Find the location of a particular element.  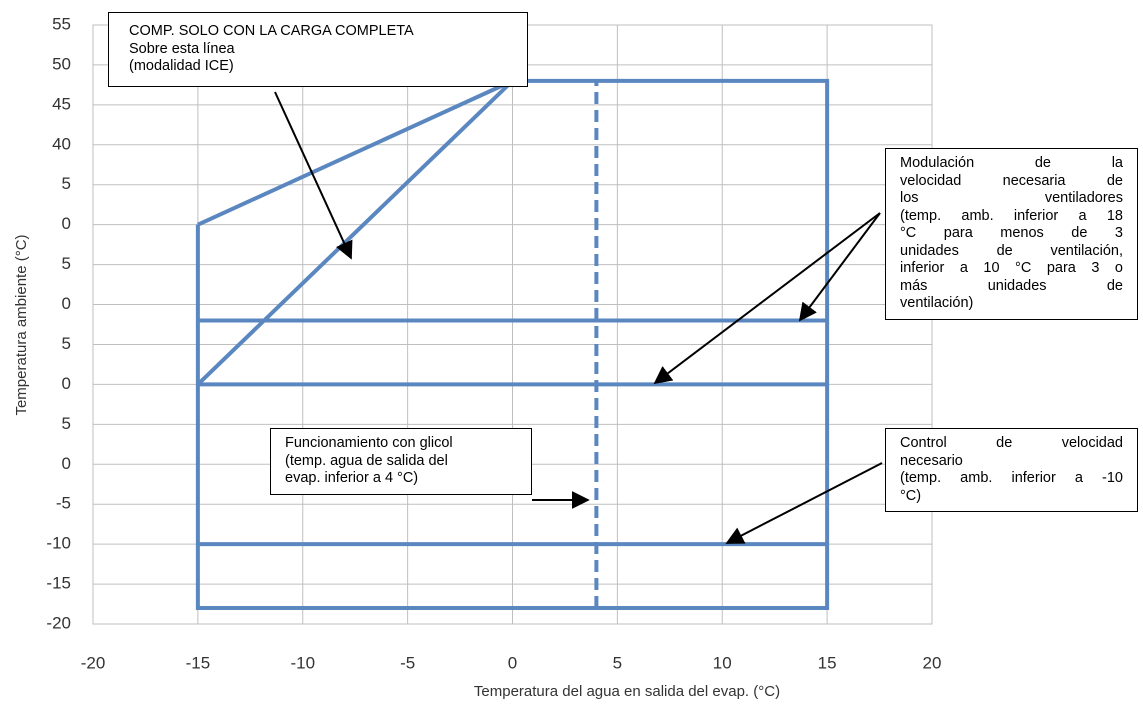

x-tick-label: 20 is located at coordinates (932, 662).